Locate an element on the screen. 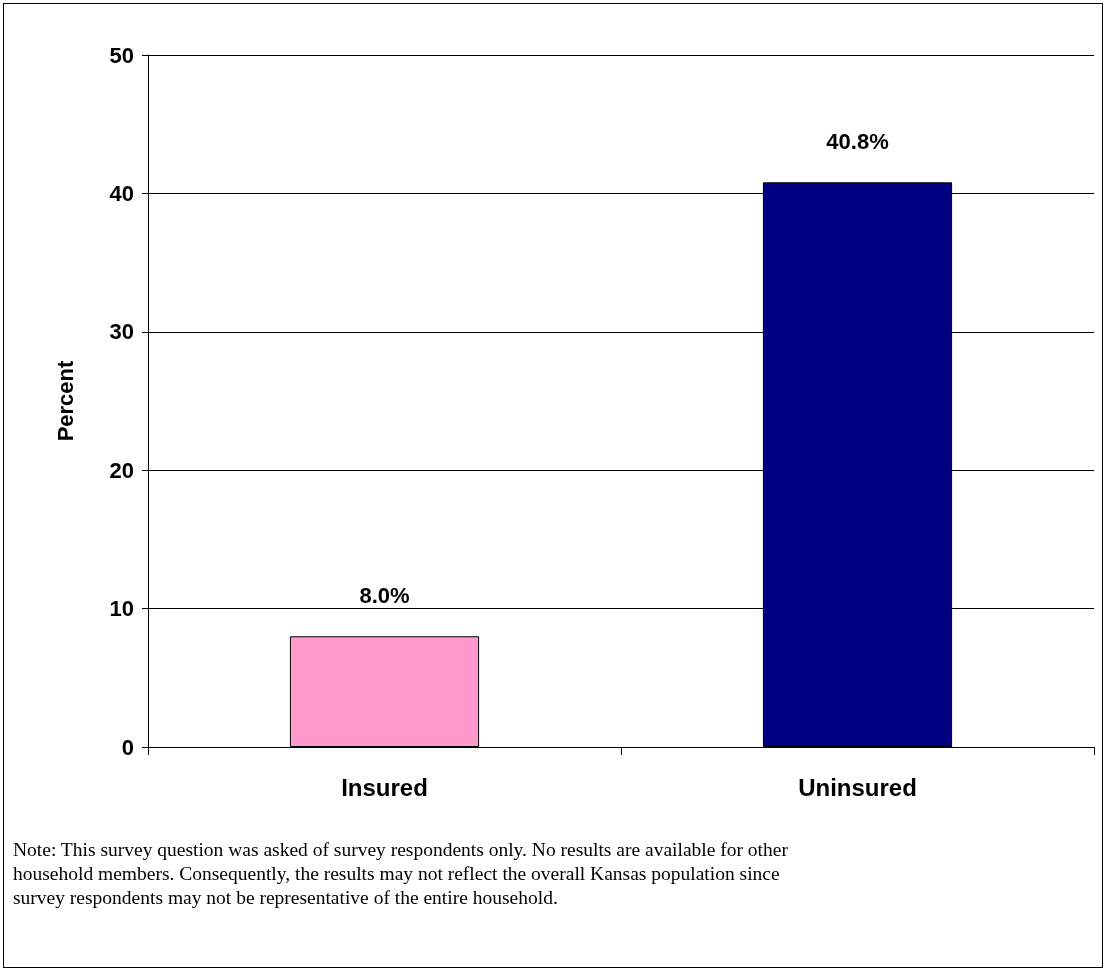 The image size is (1108, 973). x-tick-label: Insured is located at coordinates (384, 787).